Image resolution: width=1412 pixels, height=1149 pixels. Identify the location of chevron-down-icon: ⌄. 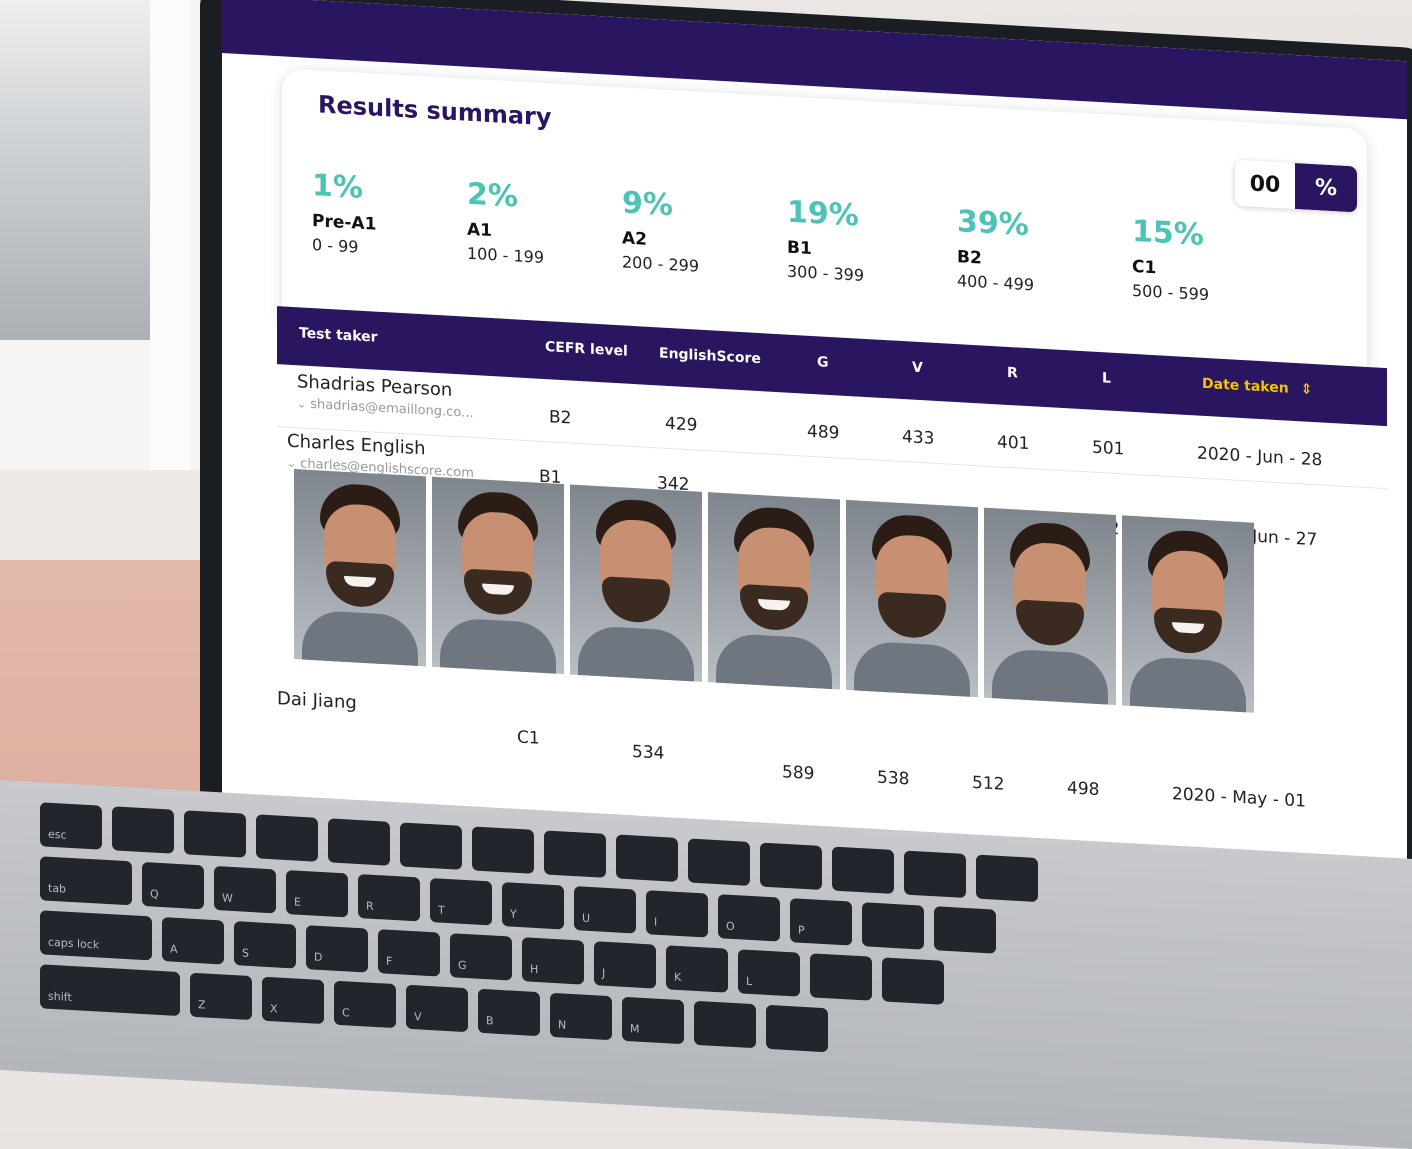
(302, 404).